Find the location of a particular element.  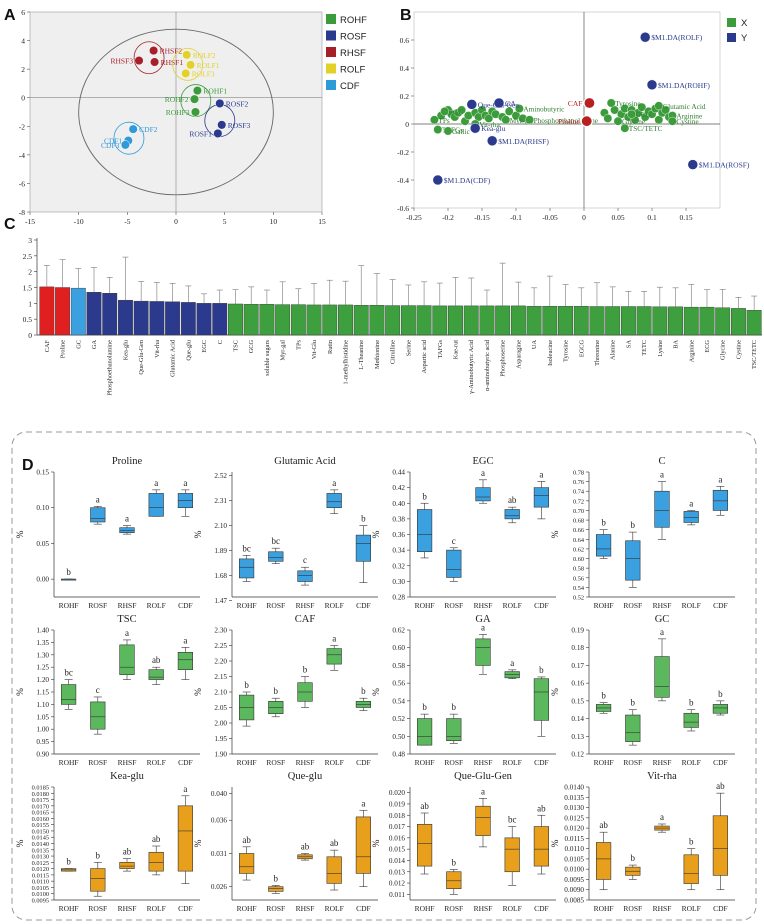

y-tick-label: 0.10 is located at coordinates (42, 508).